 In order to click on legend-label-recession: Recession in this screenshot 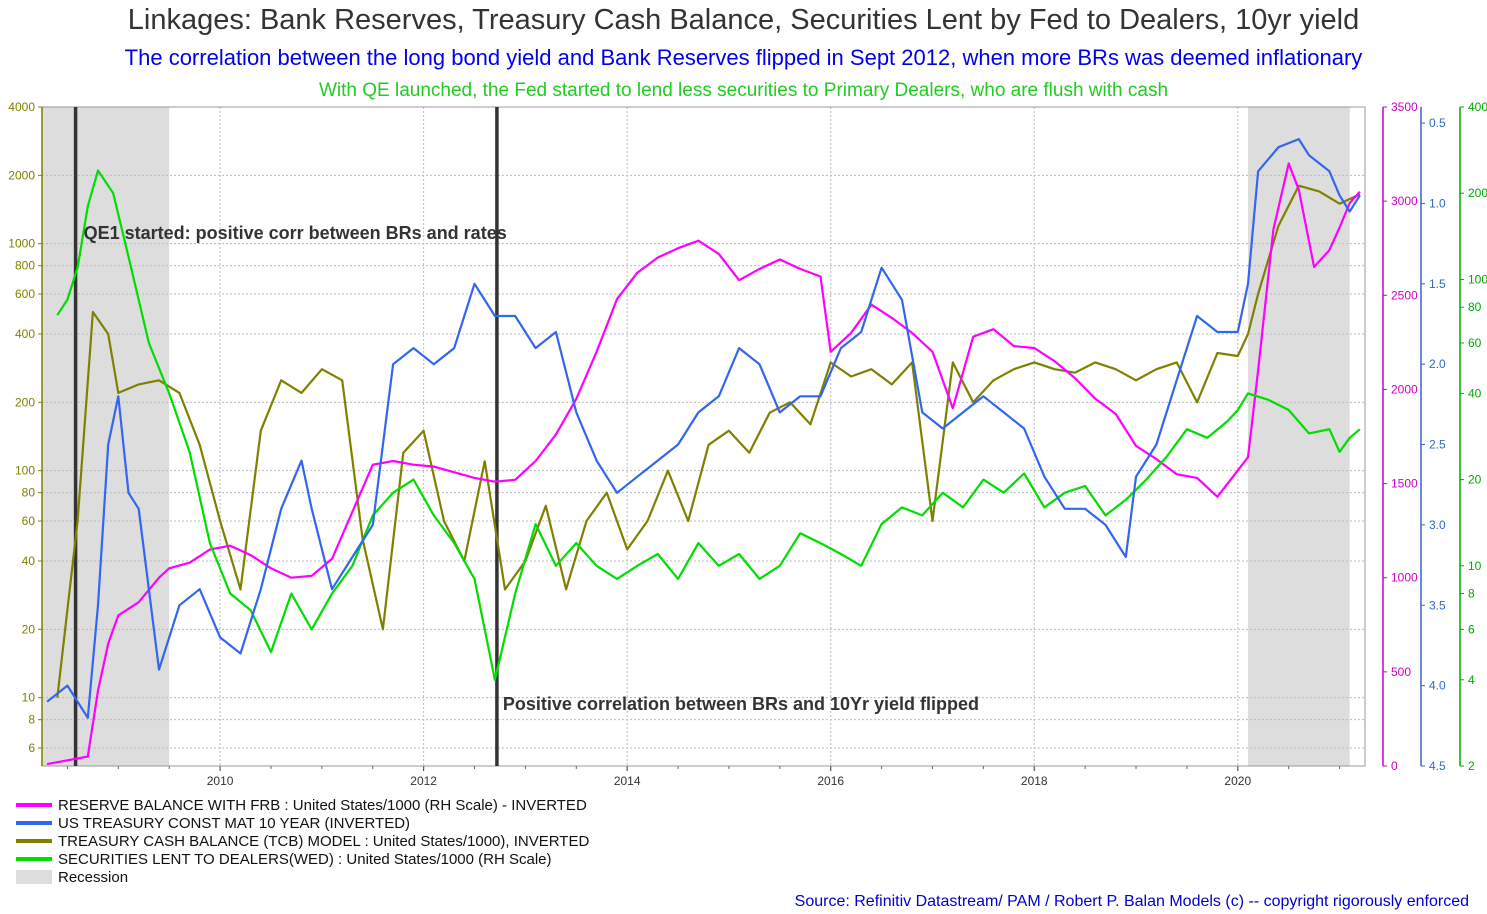, I will do `click(93, 877)`.